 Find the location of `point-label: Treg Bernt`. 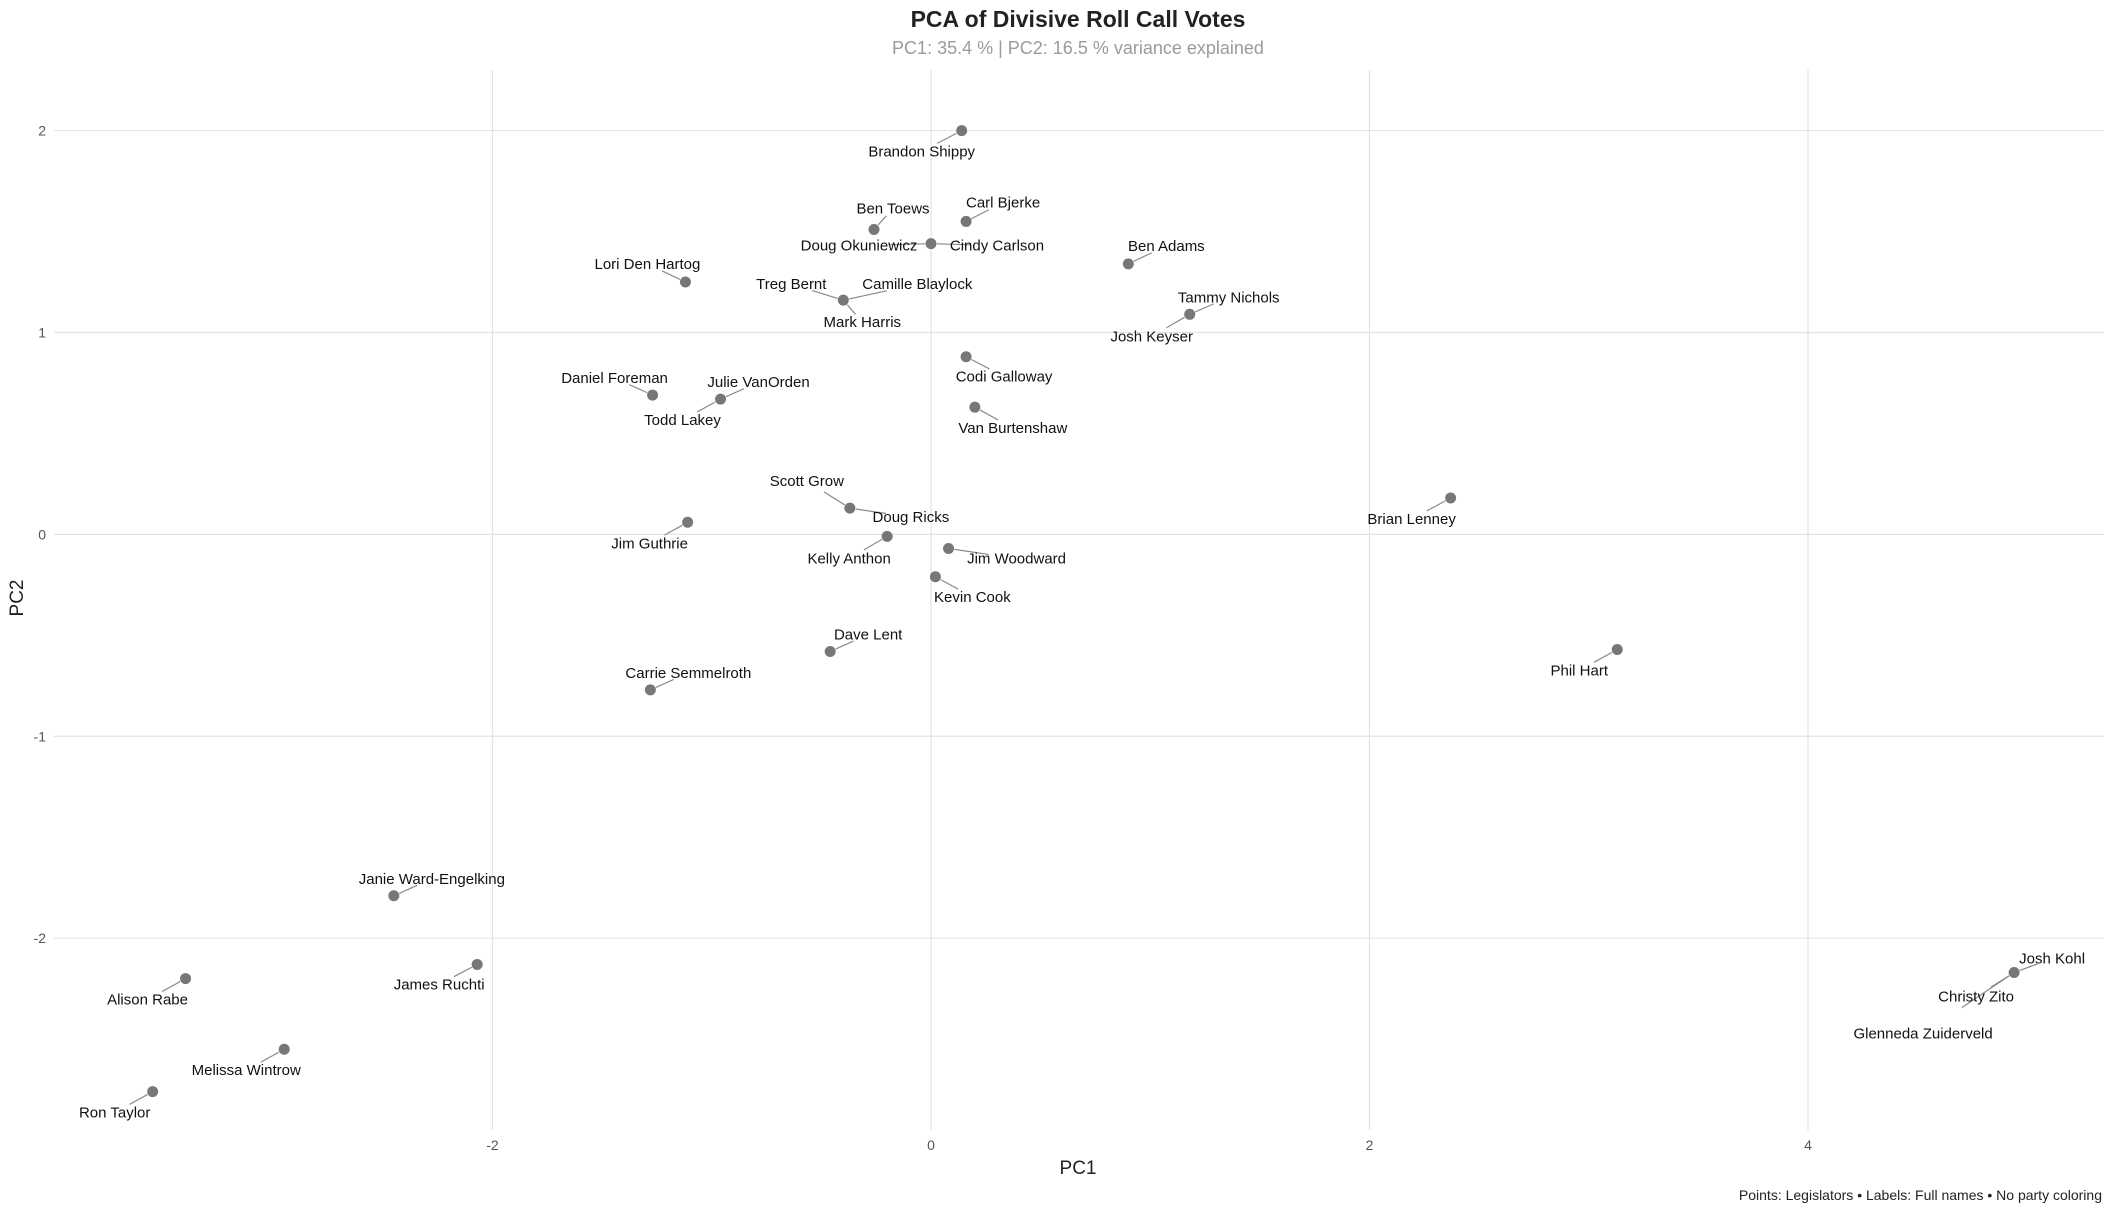

point-label: Treg Bernt is located at coordinates (791, 284).